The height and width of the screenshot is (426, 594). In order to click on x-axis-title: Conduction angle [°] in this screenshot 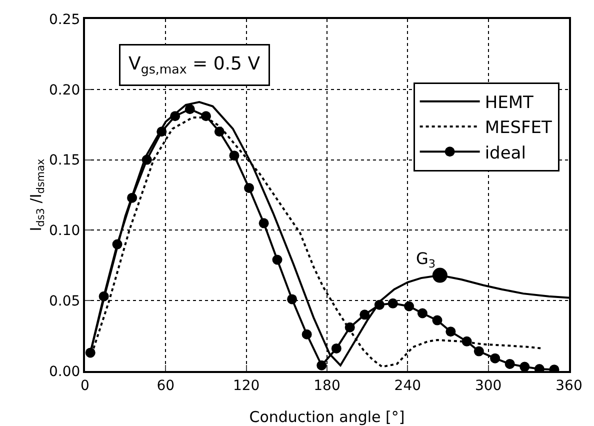, I will do `click(327, 417)`.